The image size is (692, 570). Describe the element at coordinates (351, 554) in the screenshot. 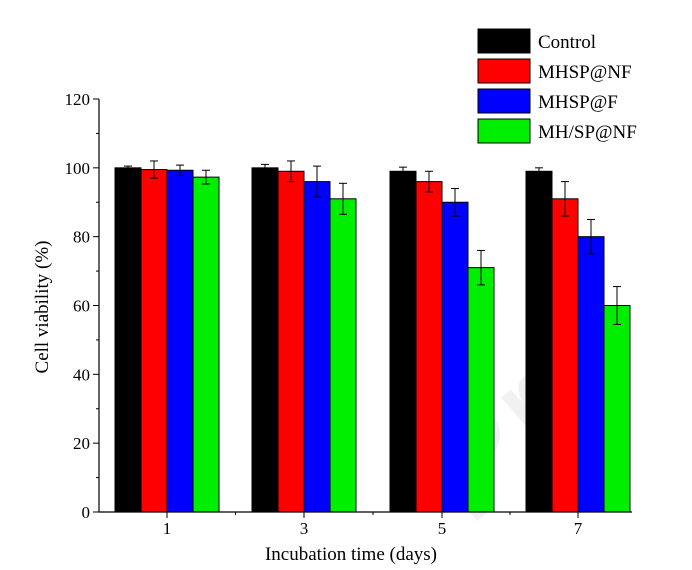

I see `x-axis-label: Incubation time (days)` at that location.